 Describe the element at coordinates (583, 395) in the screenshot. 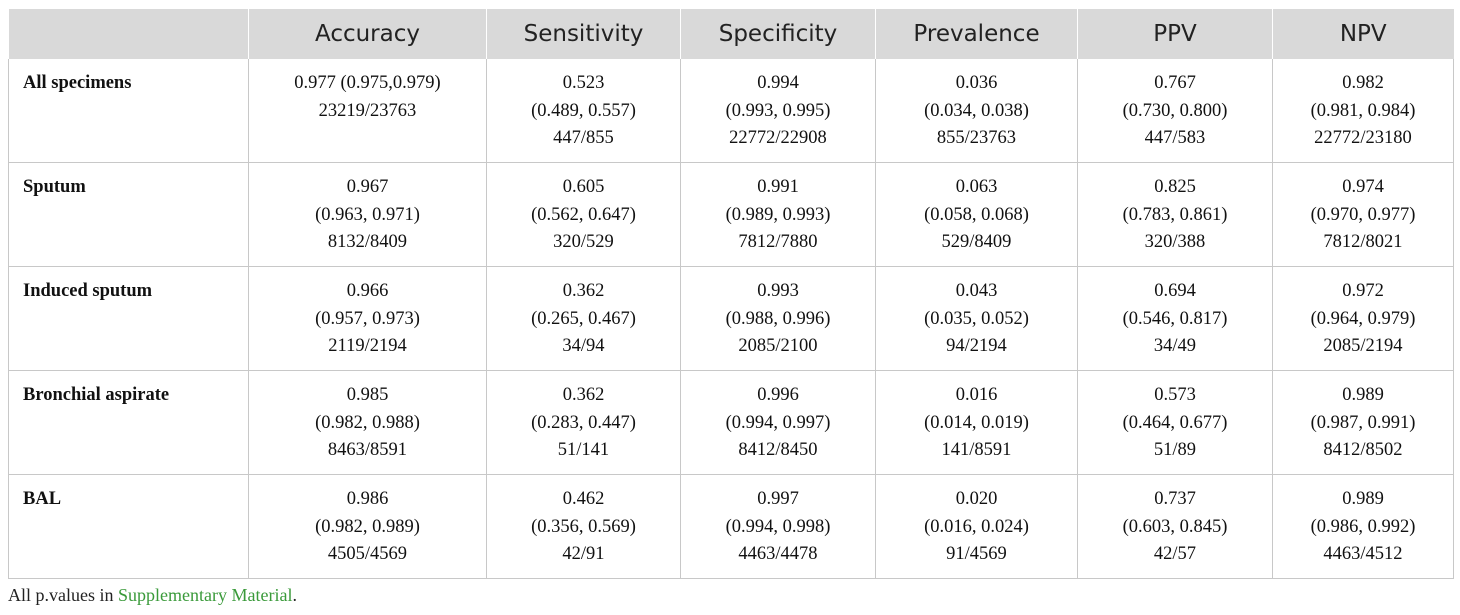

I see `cell-line: 0.362` at that location.